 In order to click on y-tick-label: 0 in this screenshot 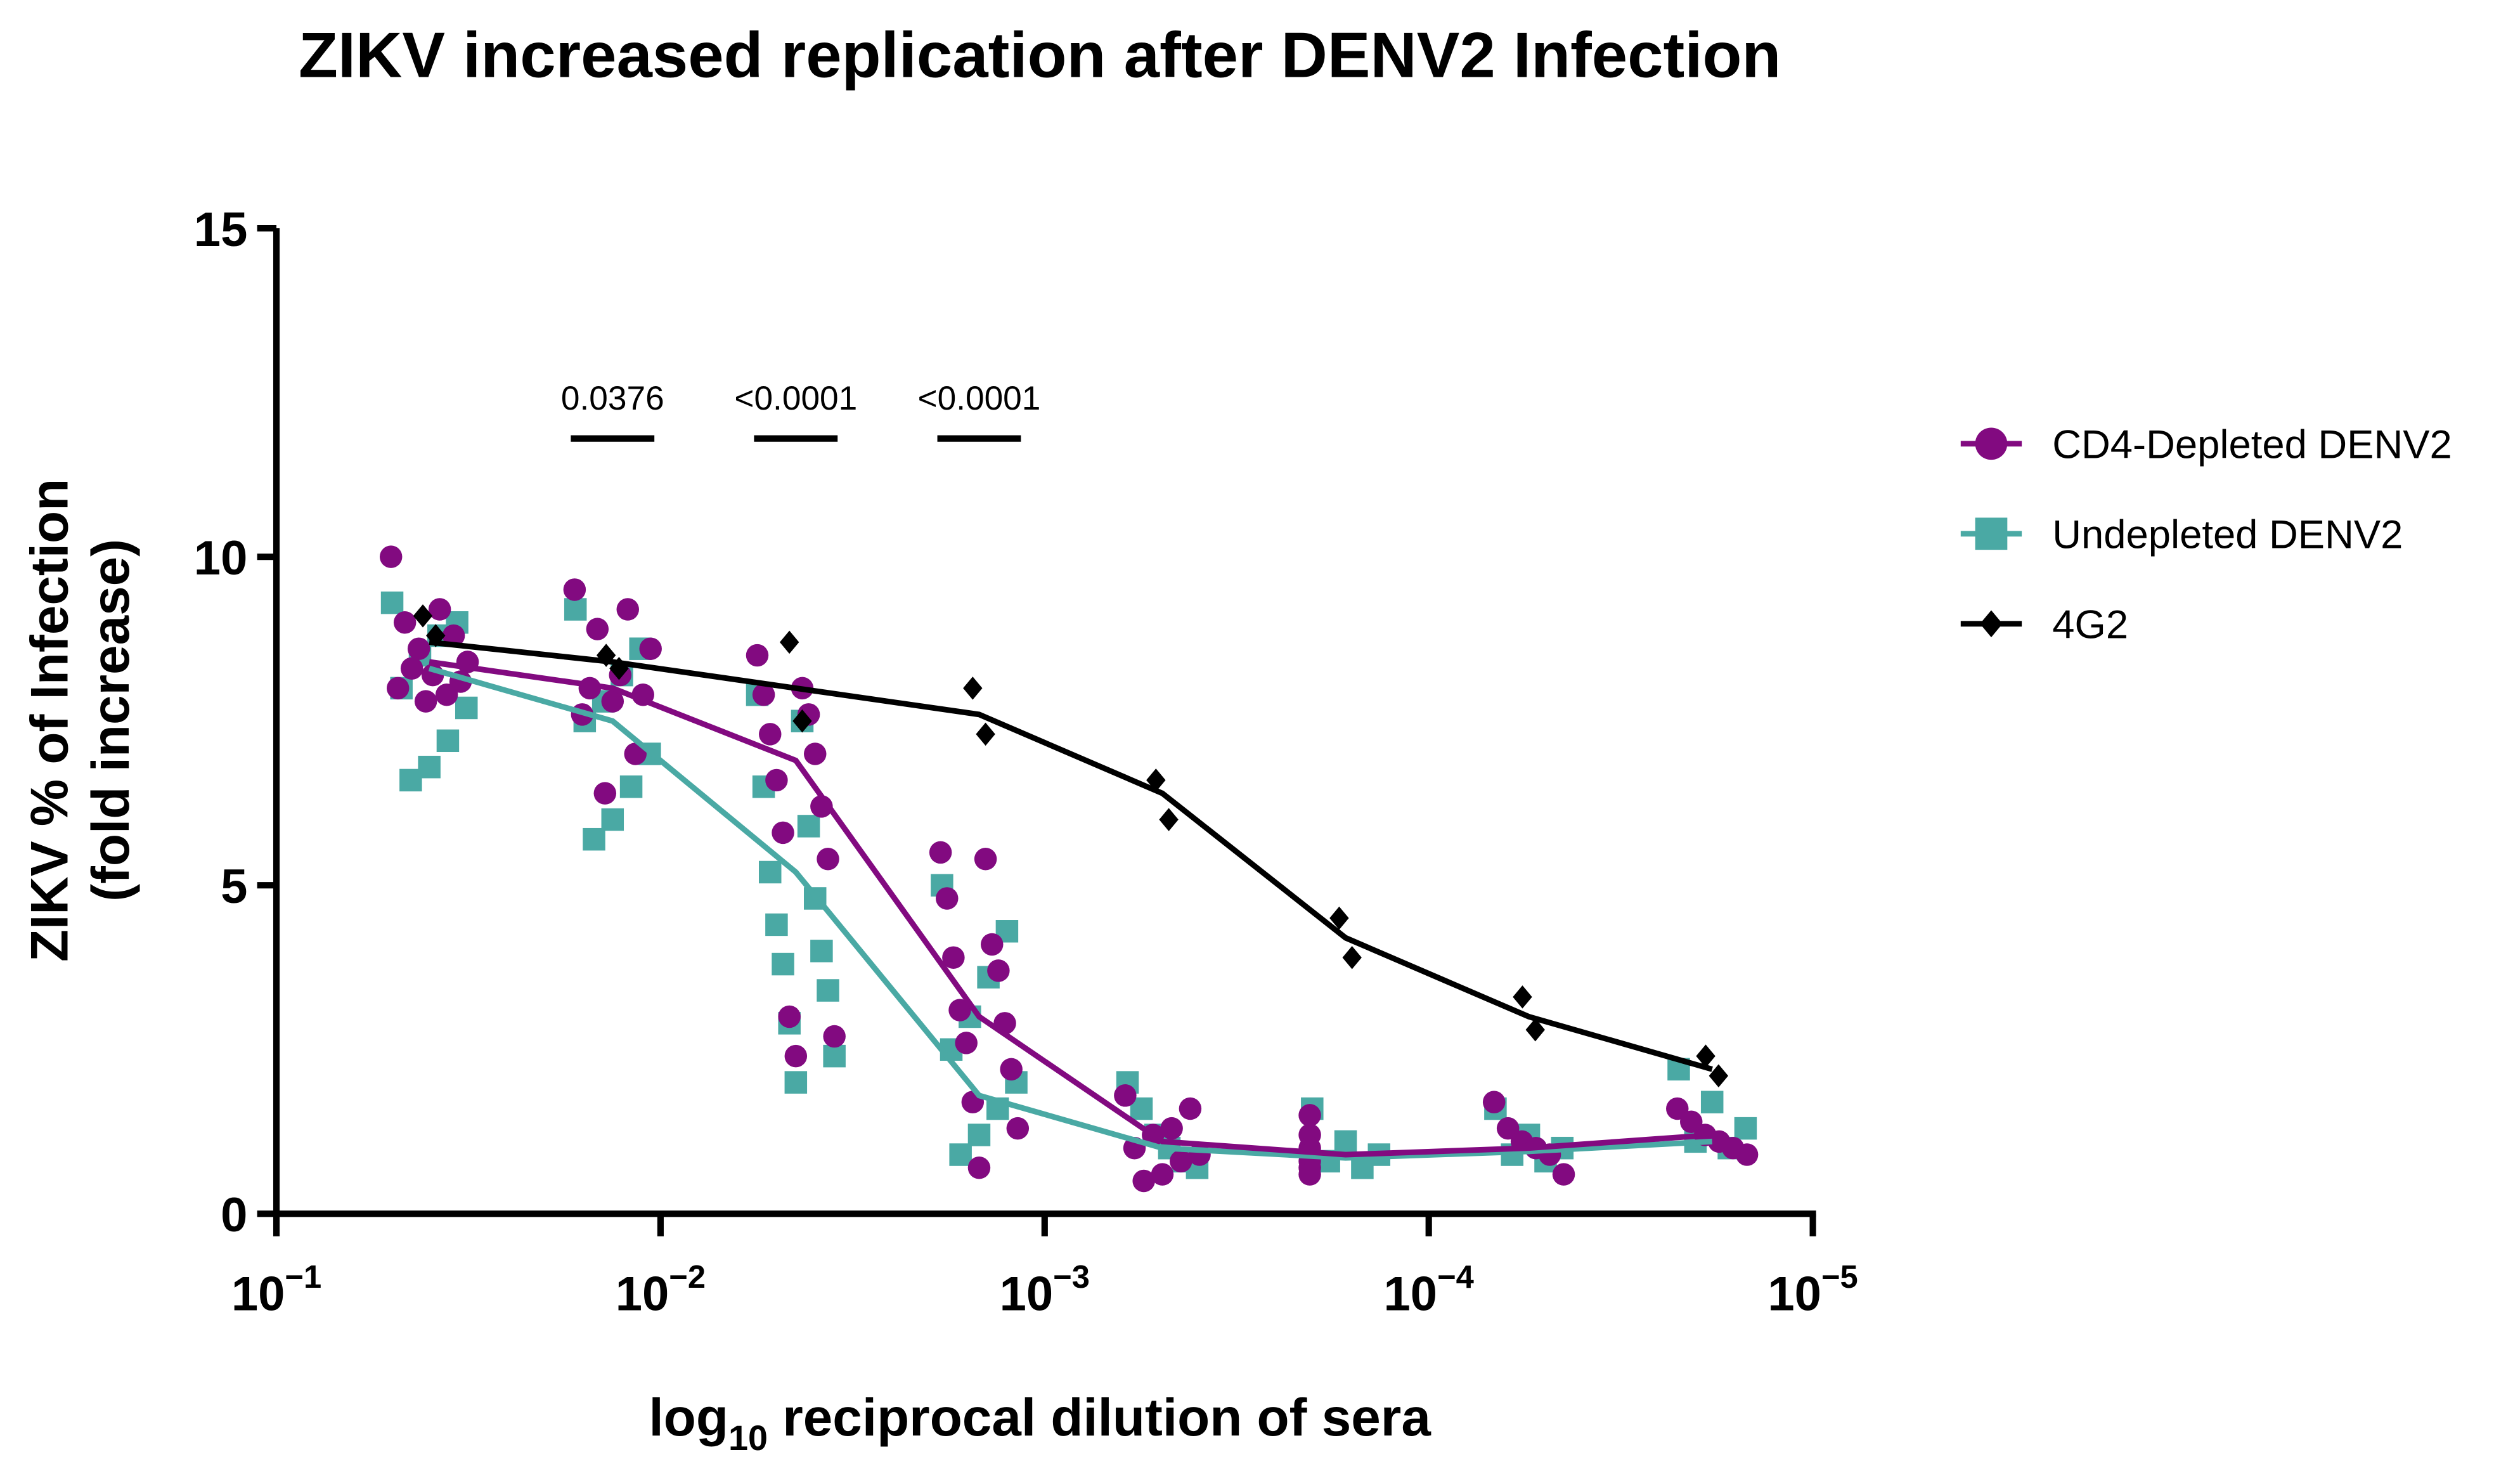, I will do `click(234, 1215)`.